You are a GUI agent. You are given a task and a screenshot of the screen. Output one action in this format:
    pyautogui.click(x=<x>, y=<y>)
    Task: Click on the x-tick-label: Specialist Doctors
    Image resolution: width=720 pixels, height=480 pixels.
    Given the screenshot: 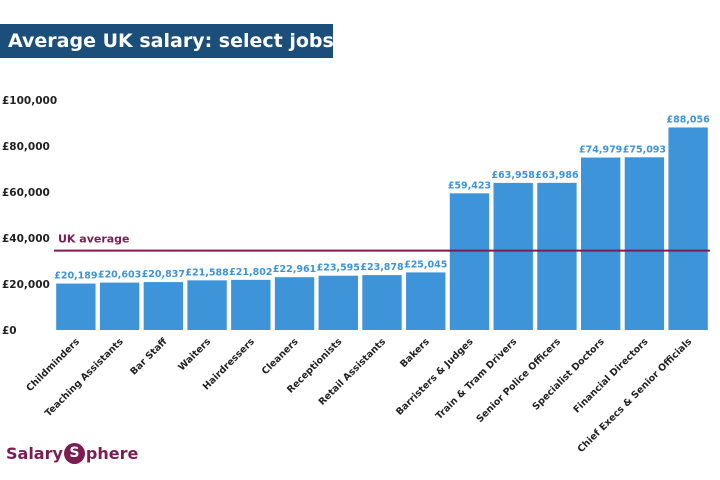 What is the action you would take?
    pyautogui.click(x=569, y=374)
    